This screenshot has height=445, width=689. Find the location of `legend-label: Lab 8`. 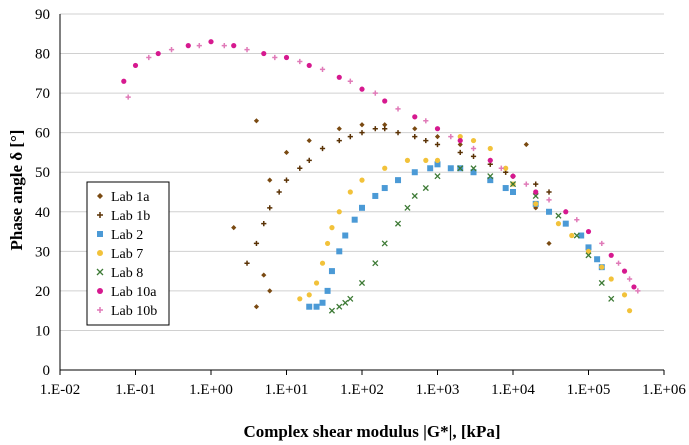

legend-label: Lab 8 is located at coordinates (127, 273).